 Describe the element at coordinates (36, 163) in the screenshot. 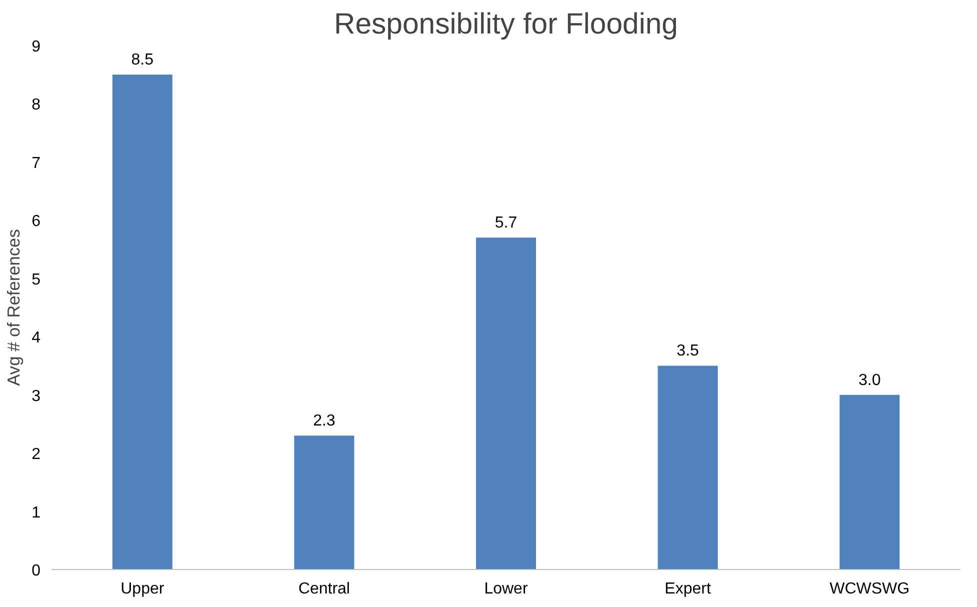

I see `y-tick-label: 7` at that location.